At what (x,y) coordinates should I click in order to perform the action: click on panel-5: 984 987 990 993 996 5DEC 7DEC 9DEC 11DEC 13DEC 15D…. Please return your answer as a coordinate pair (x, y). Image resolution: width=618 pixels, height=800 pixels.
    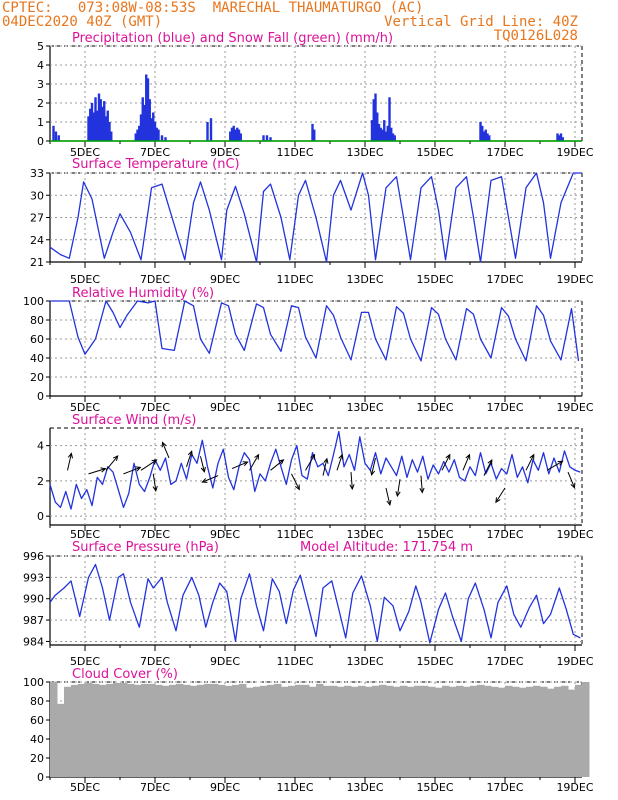
    Looking at the image, I should click on (308, 604).